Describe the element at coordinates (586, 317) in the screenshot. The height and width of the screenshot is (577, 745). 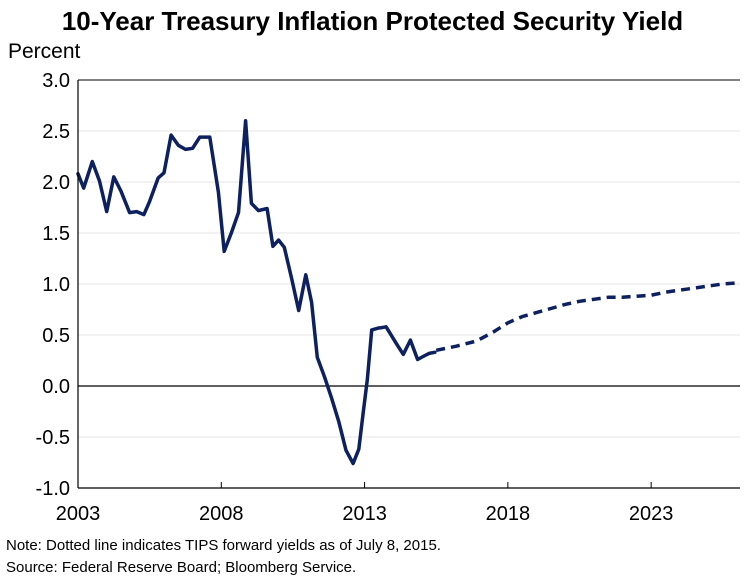
I see `series-forward-line` at that location.